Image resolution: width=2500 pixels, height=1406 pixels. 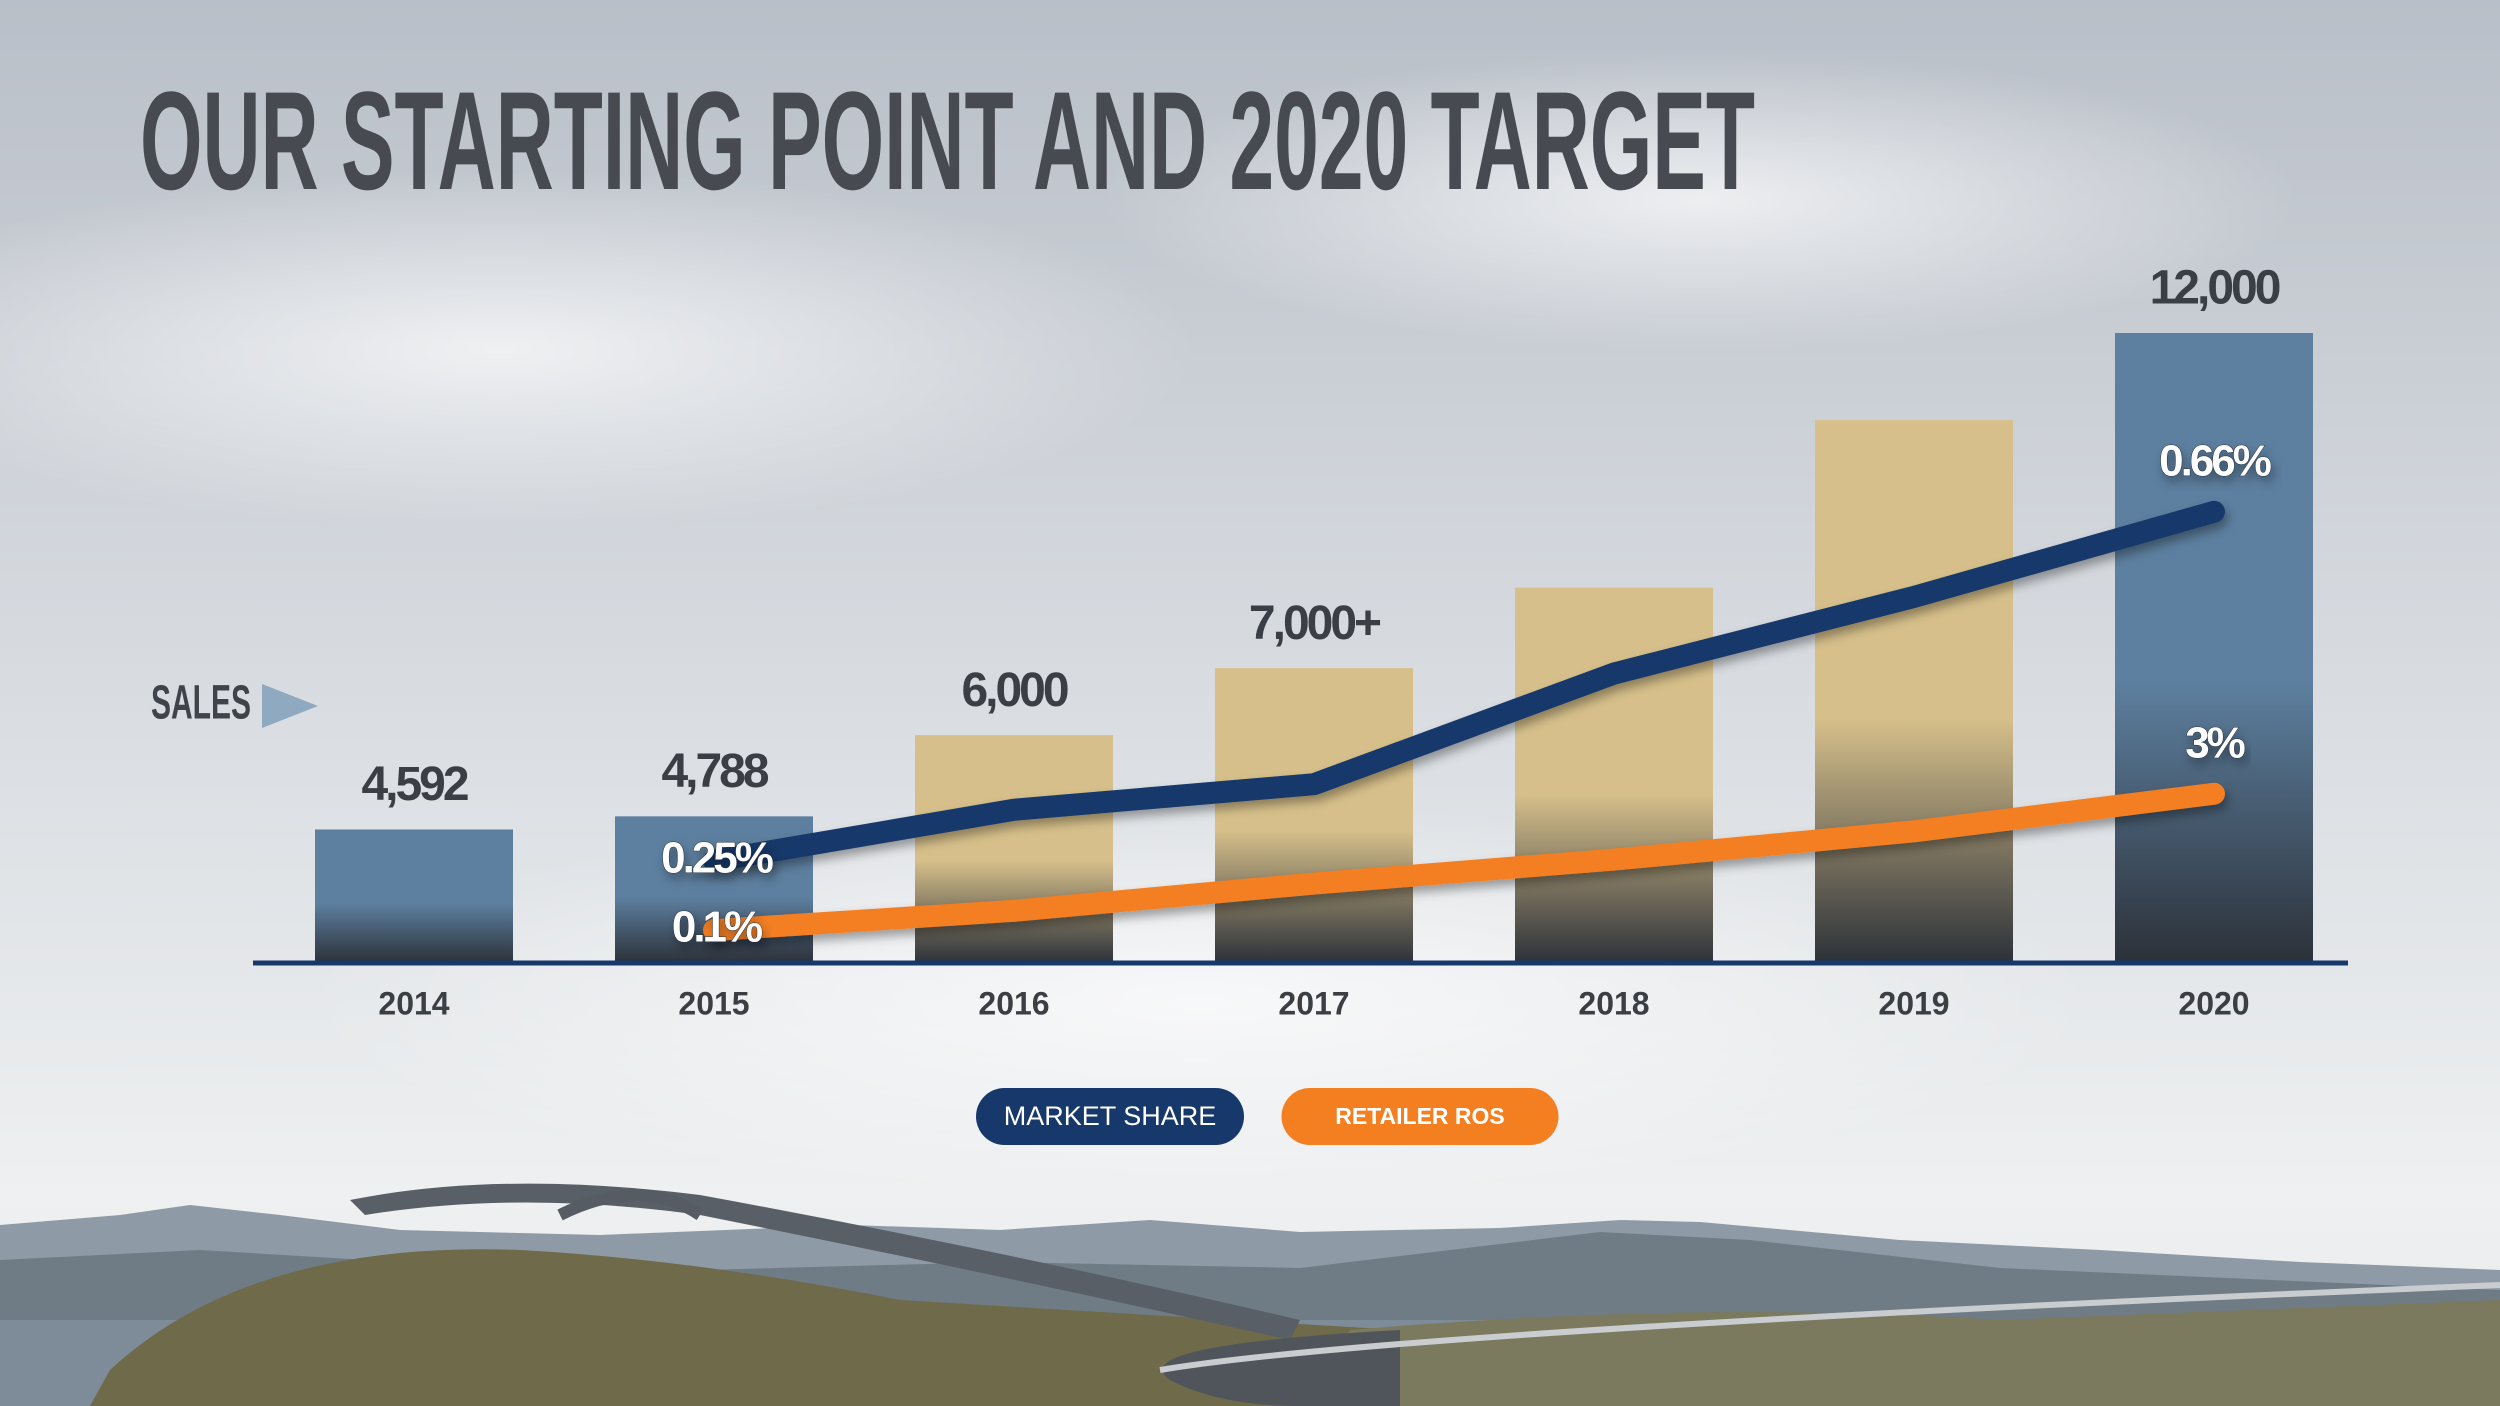 I want to click on x-tick-label: 2018, so click(x=1613, y=1003).